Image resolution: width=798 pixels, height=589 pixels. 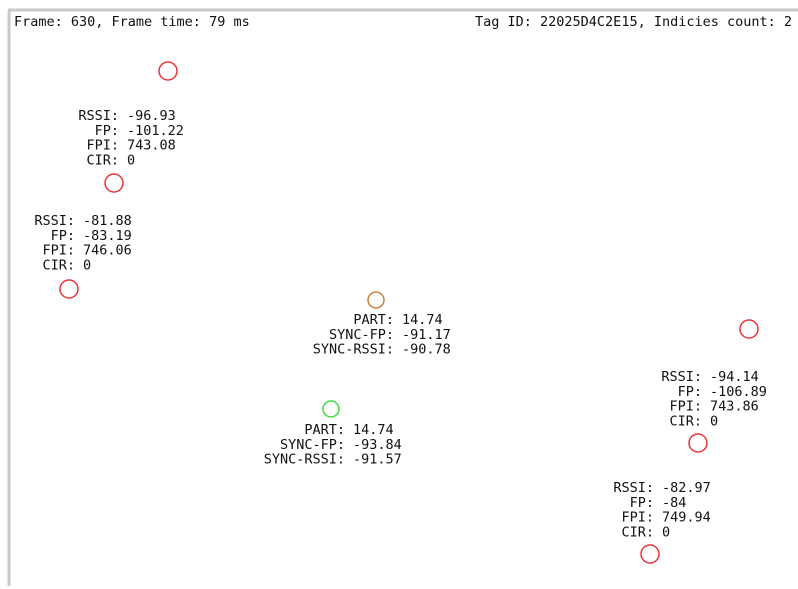 What do you see at coordinates (377, 445) in the screenshot?
I see `field-value: -93.84` at bounding box center [377, 445].